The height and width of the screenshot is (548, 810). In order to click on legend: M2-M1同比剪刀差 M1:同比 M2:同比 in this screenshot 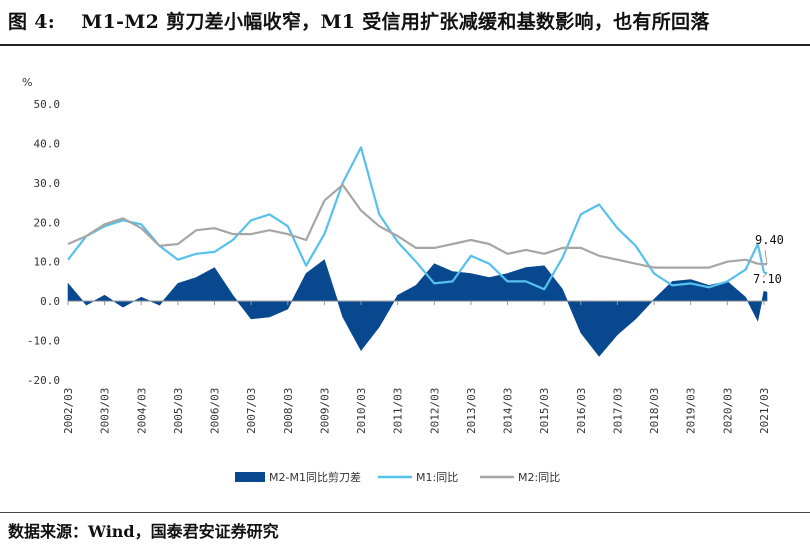, I will do `click(397, 477)`.